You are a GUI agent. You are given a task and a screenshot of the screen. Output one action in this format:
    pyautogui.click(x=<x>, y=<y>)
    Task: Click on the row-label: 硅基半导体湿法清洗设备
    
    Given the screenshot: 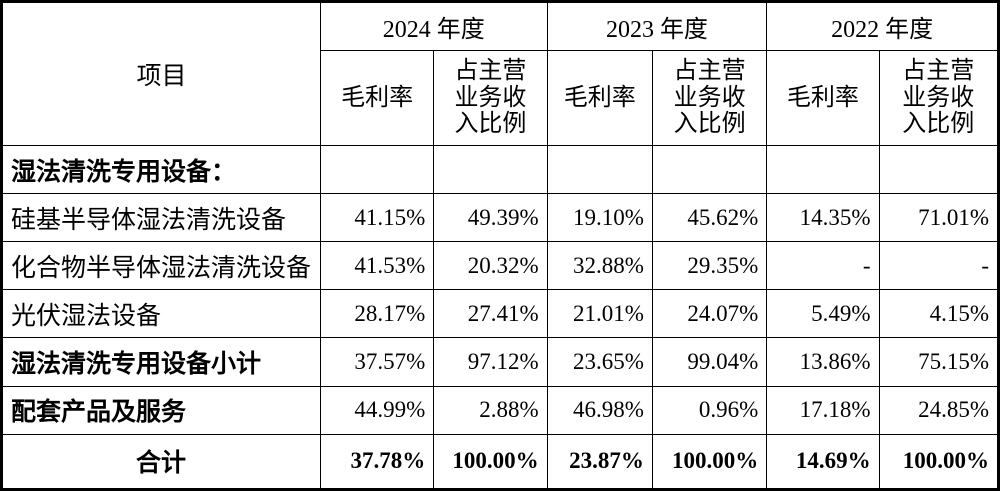 What is the action you would take?
    pyautogui.click(x=161, y=218)
    